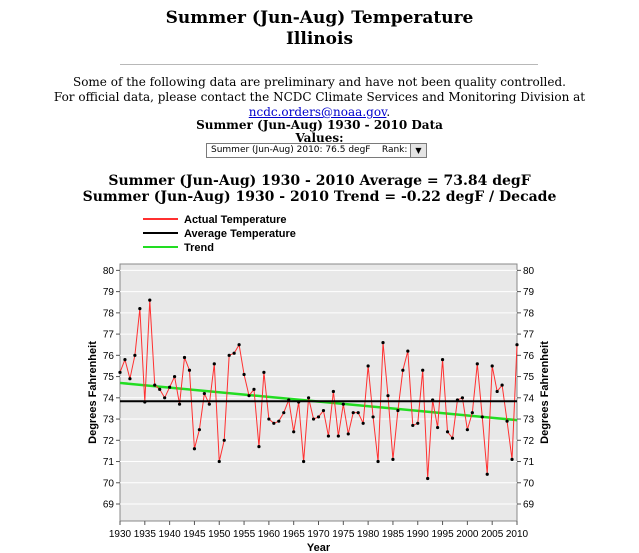 Image resolution: width=639 pixels, height=553 pixels. I want to click on page-title: Summer (Jun-Aug) Temperature, so click(319, 18).